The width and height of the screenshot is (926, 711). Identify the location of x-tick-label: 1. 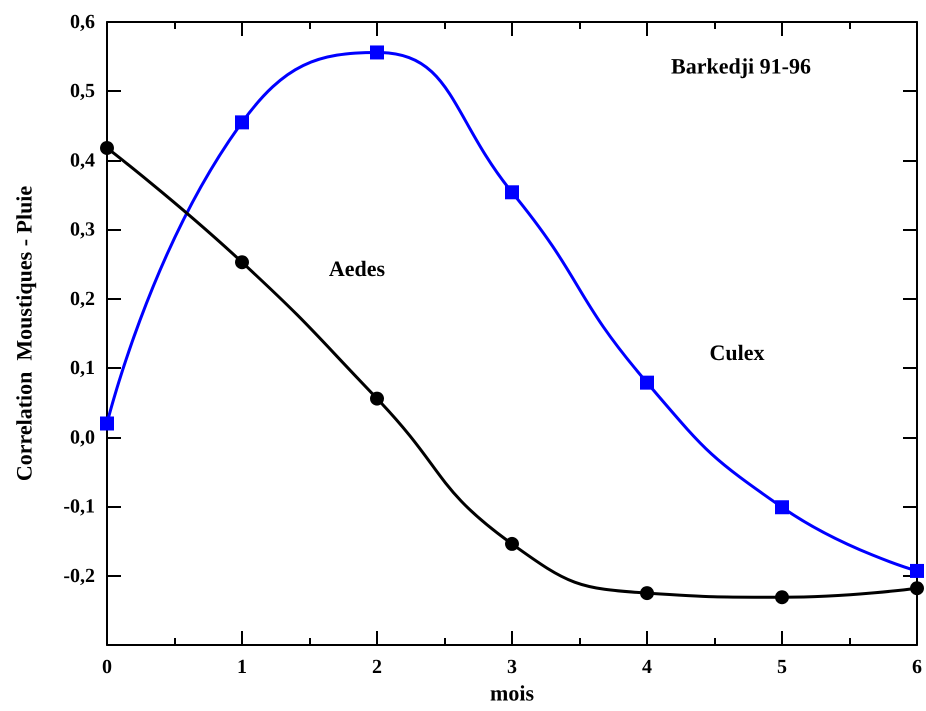
(242, 667).